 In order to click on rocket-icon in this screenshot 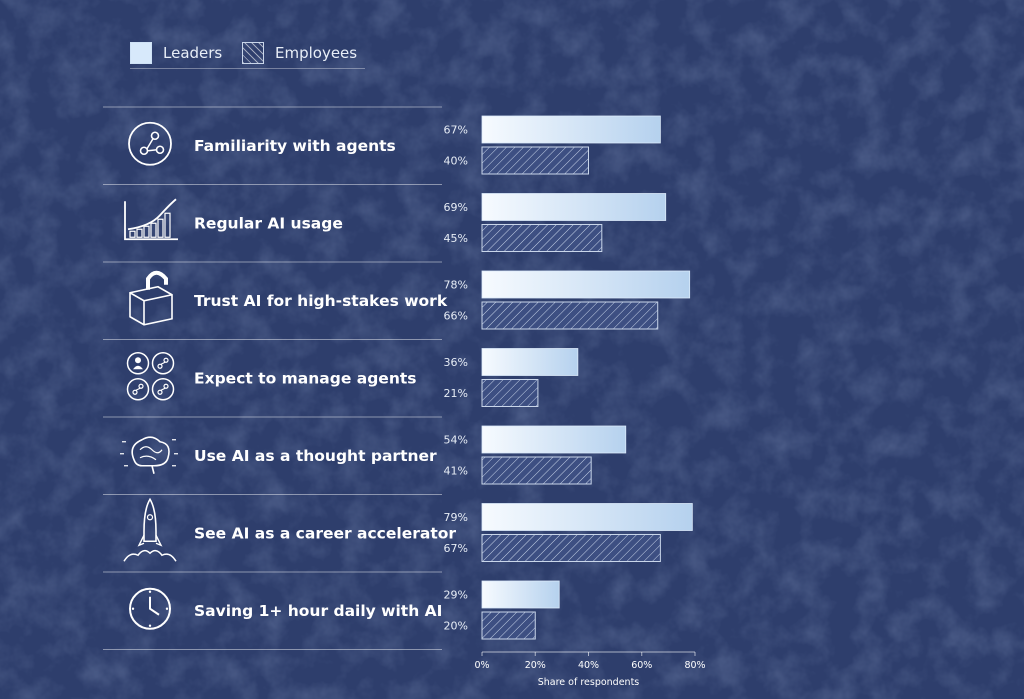, I will do `click(150, 529)`.